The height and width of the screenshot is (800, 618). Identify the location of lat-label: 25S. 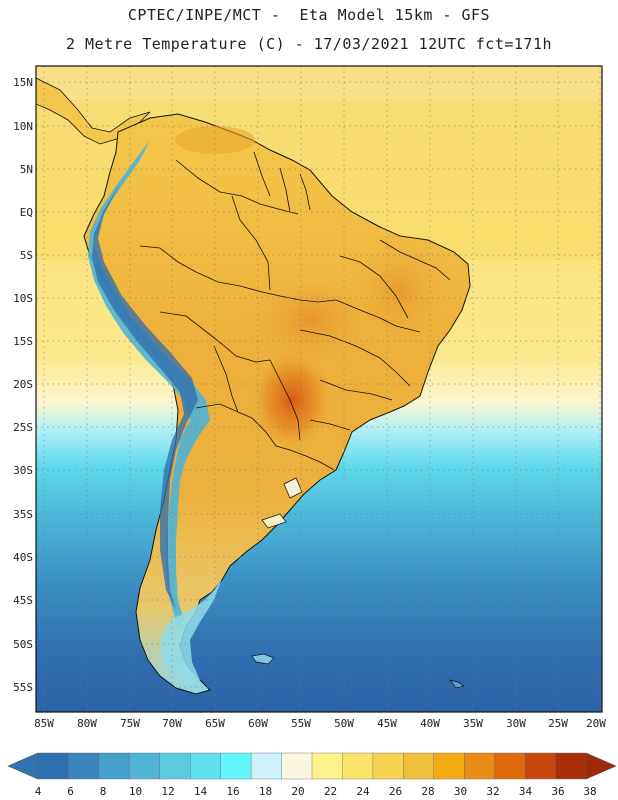
(23, 427).